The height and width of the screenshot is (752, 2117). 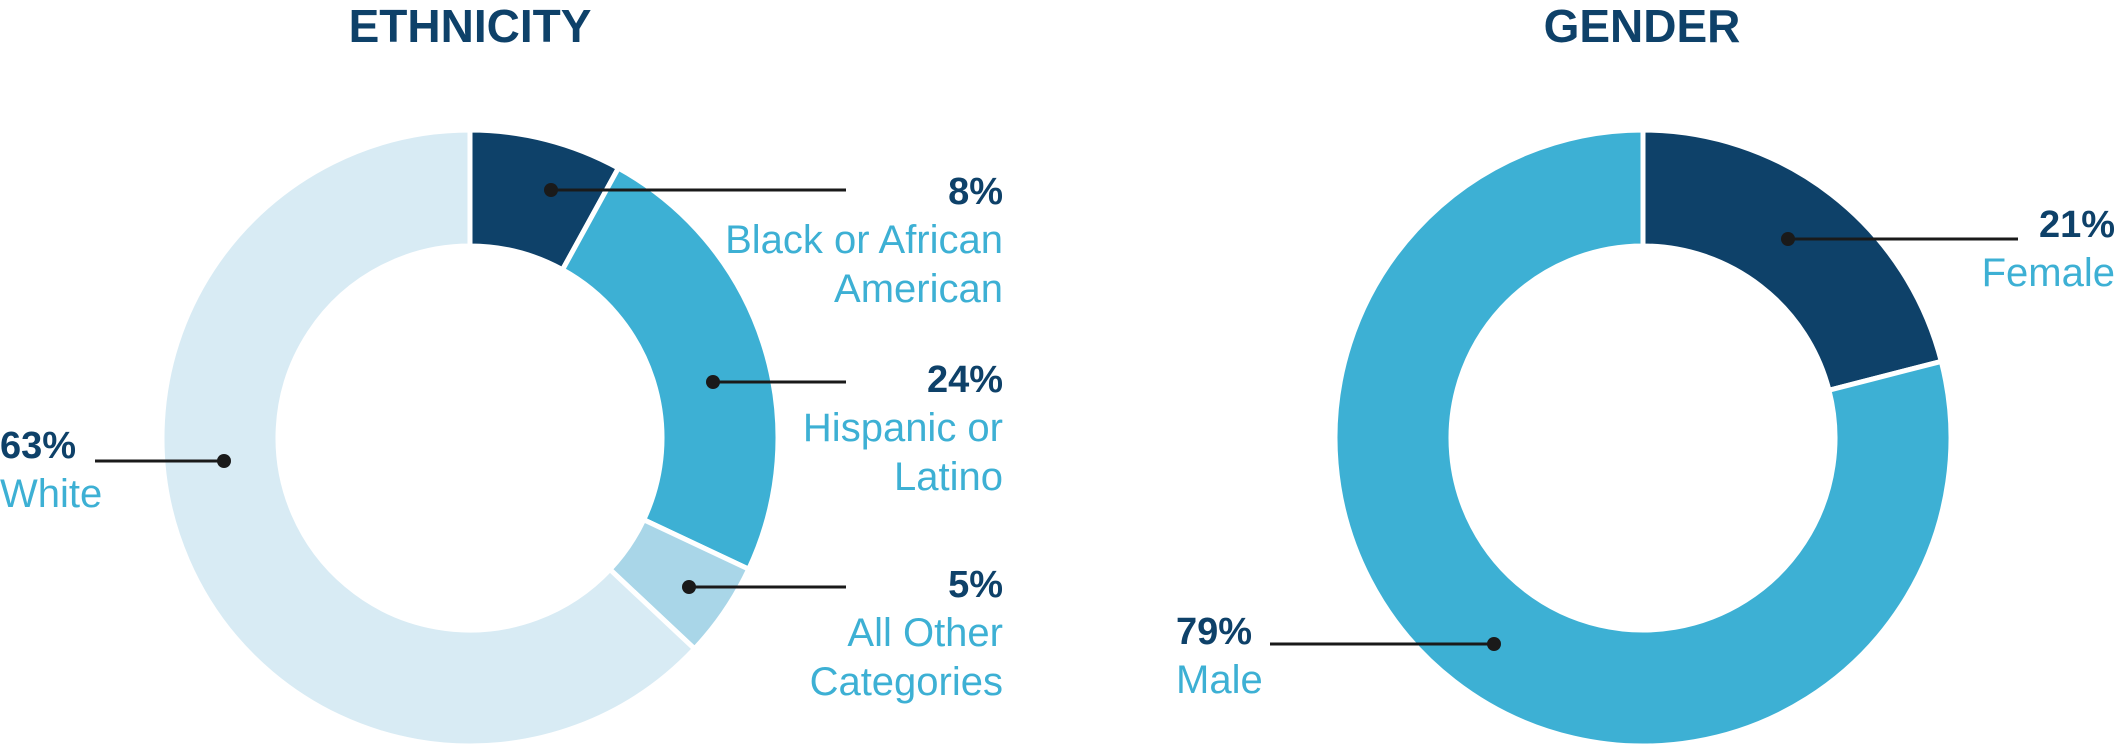 I want to click on slice-category-label: American, so click(x=918, y=289).